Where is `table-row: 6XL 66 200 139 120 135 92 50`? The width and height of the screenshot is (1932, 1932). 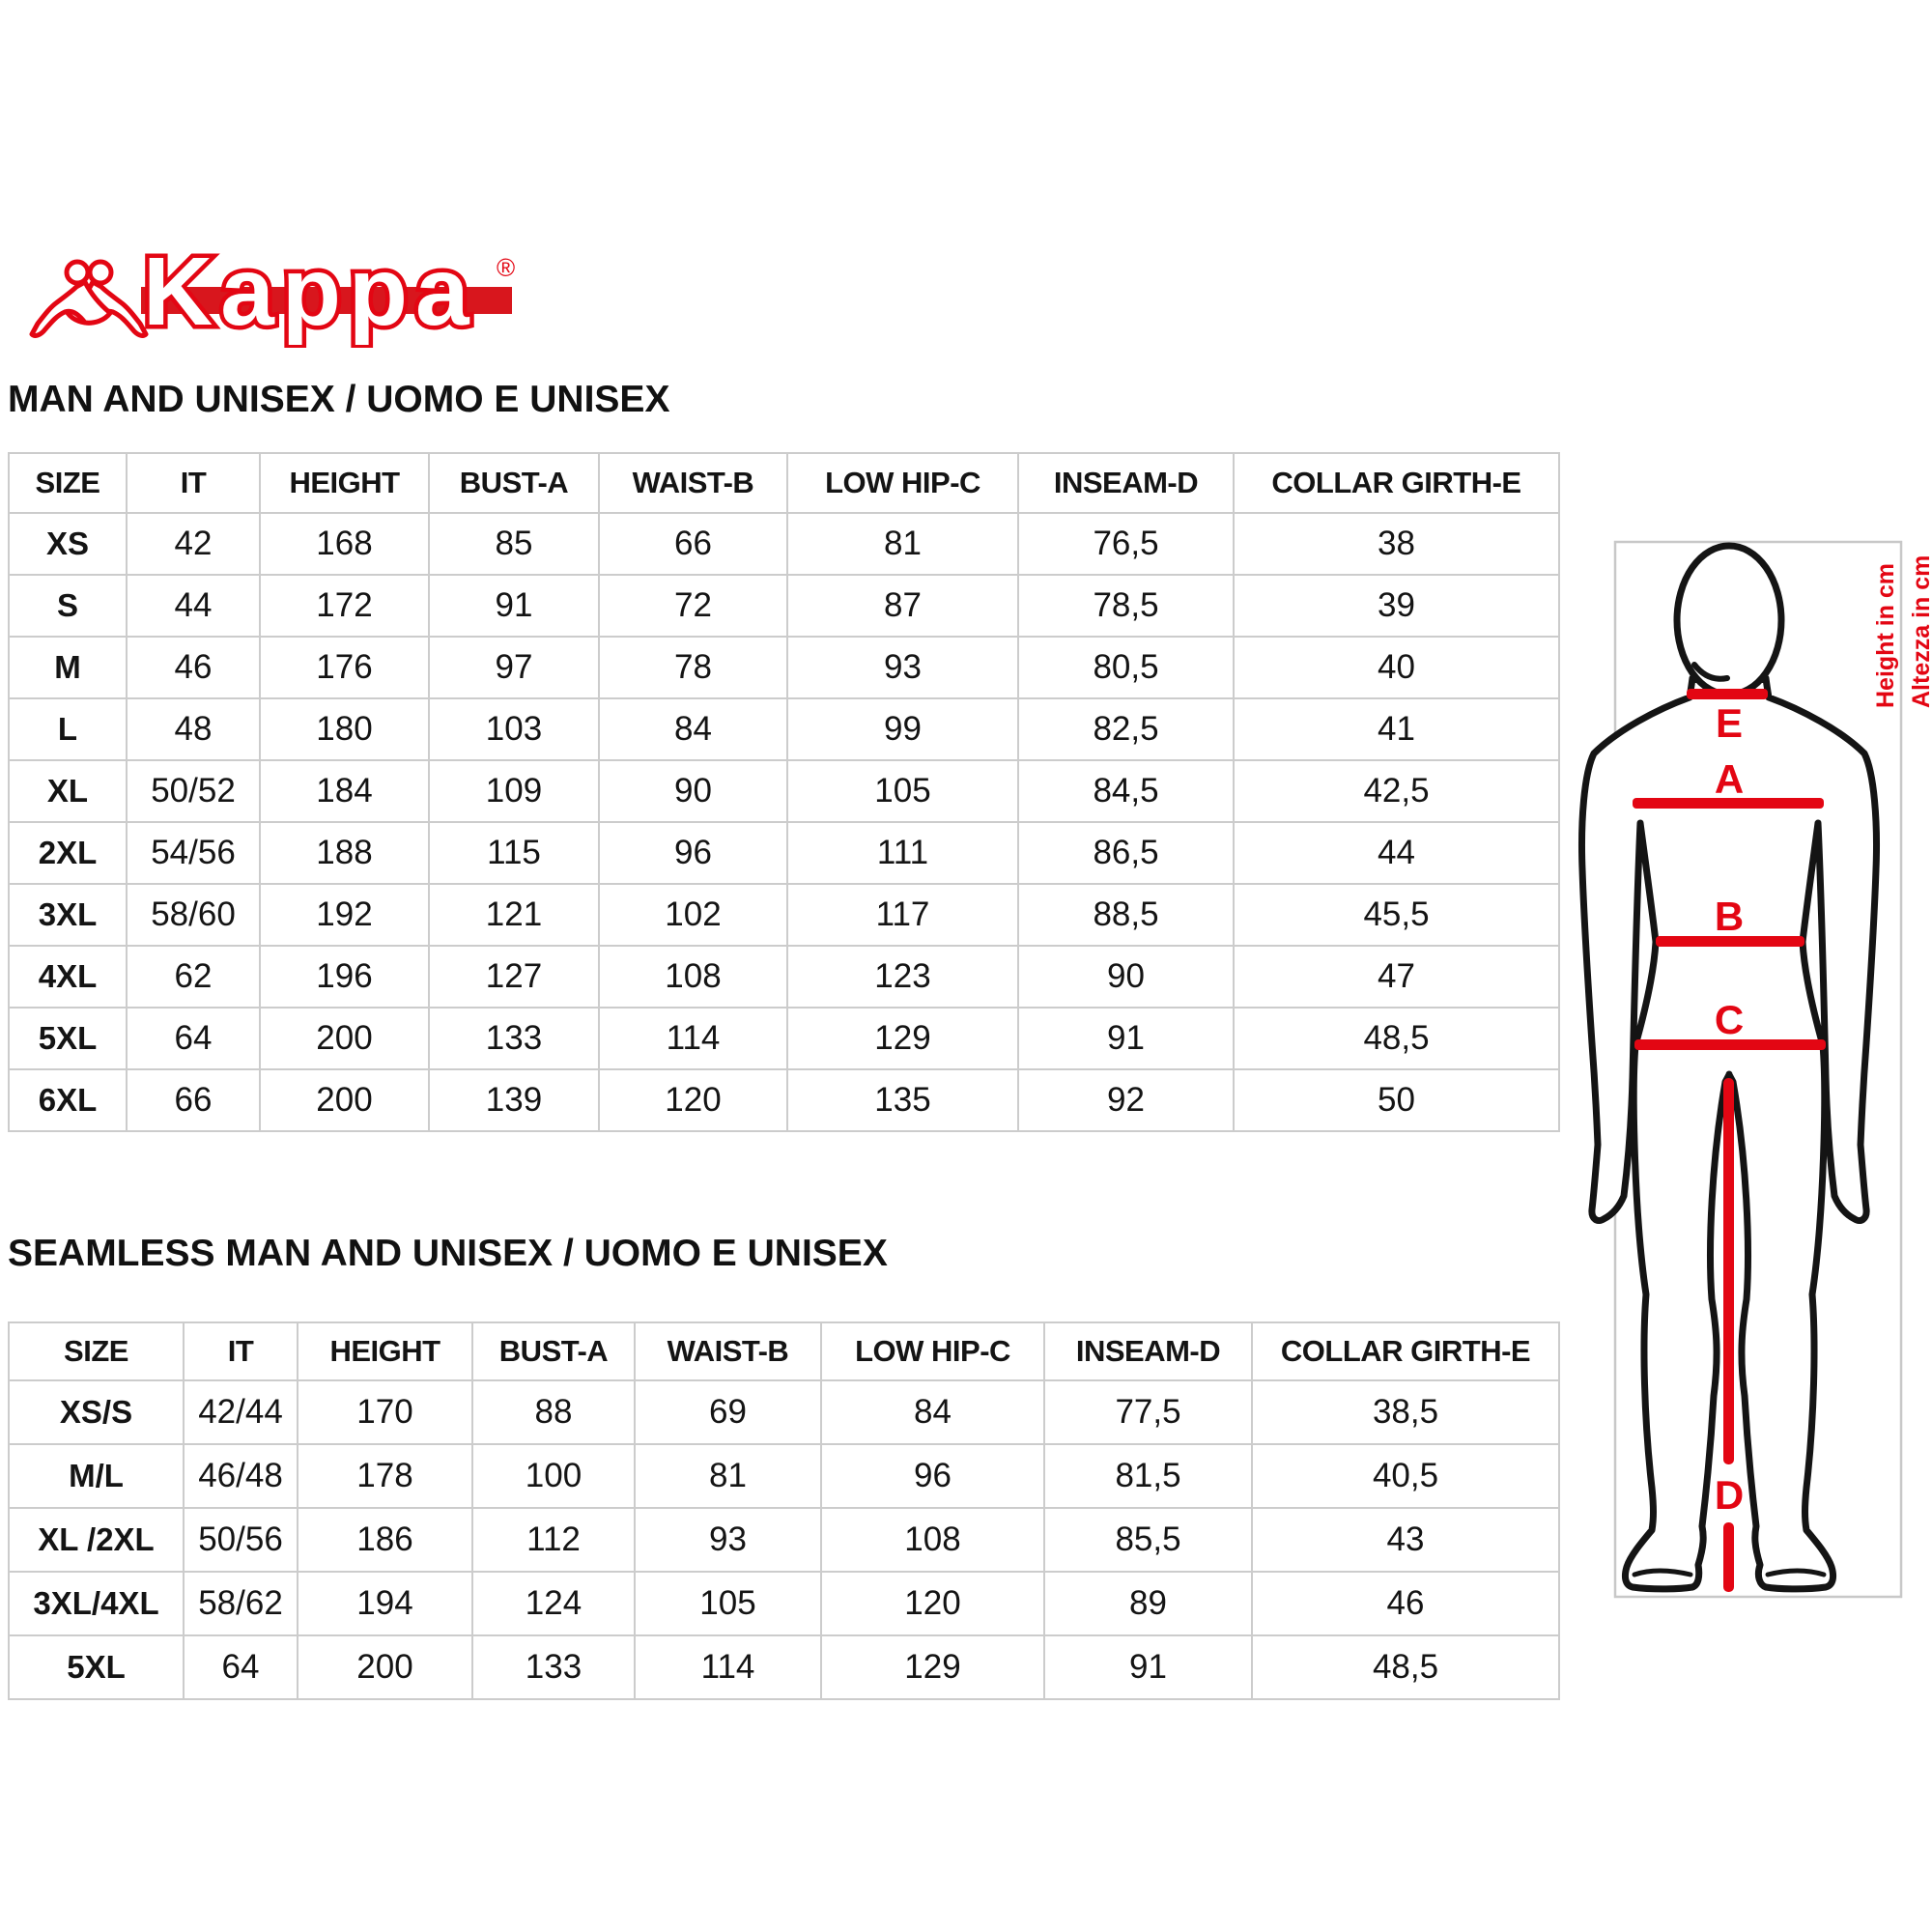
table-row: 6XL 66 200 139 120 135 92 50 is located at coordinates (784, 1100).